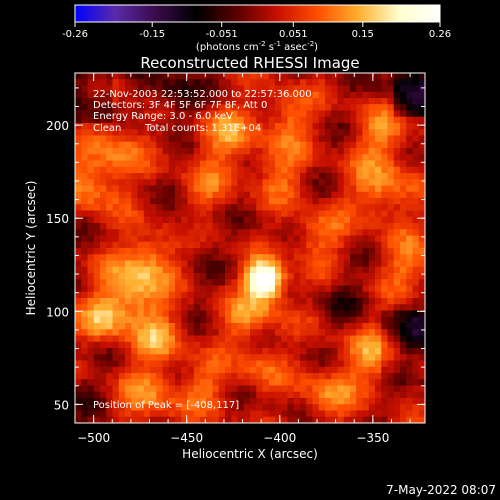 The image size is (500, 500). I want to click on colorbar-ticks: -0.26 -0.15 -0.051 0.051 0.15 0.26, so click(256, 31).